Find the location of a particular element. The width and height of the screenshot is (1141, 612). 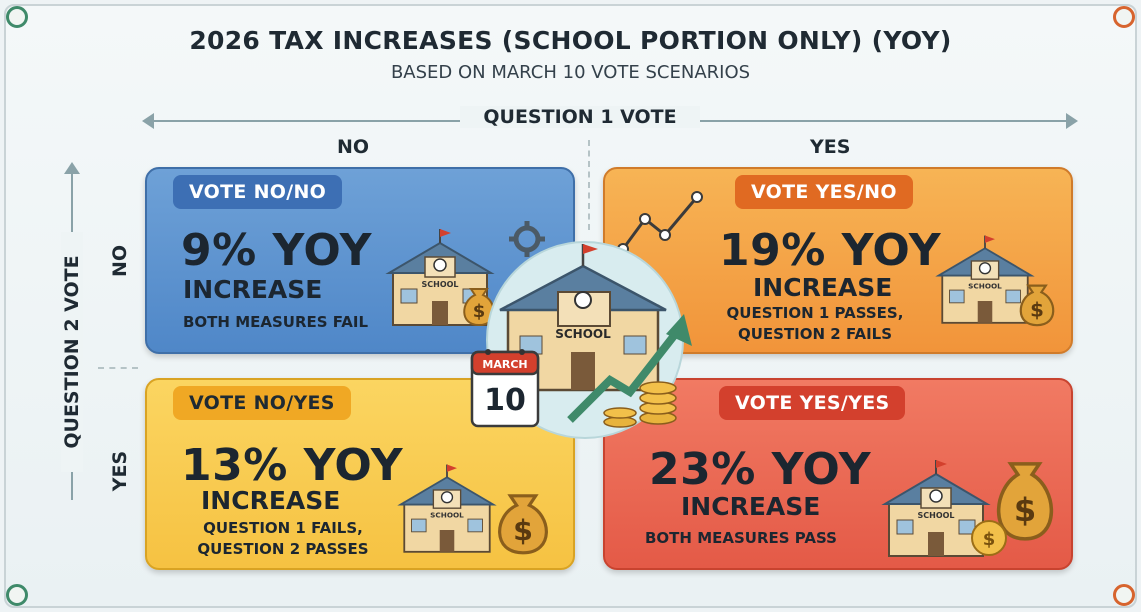

scenario-percent: 23% YOY is located at coordinates (760, 469).